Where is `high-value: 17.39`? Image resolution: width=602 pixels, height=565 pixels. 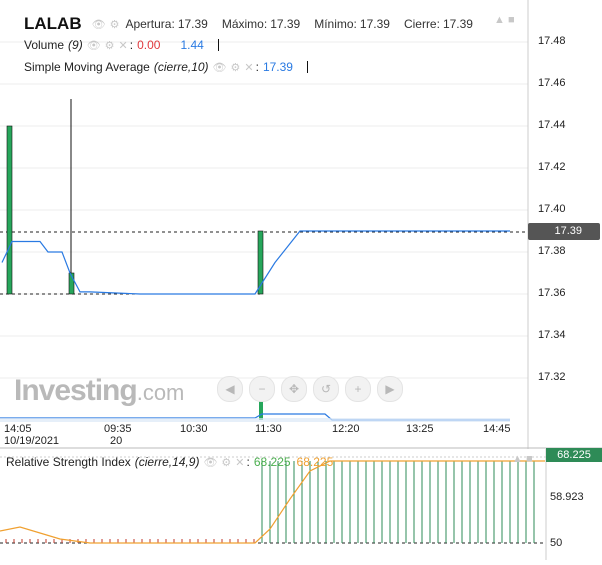 high-value: 17.39 is located at coordinates (285, 24).